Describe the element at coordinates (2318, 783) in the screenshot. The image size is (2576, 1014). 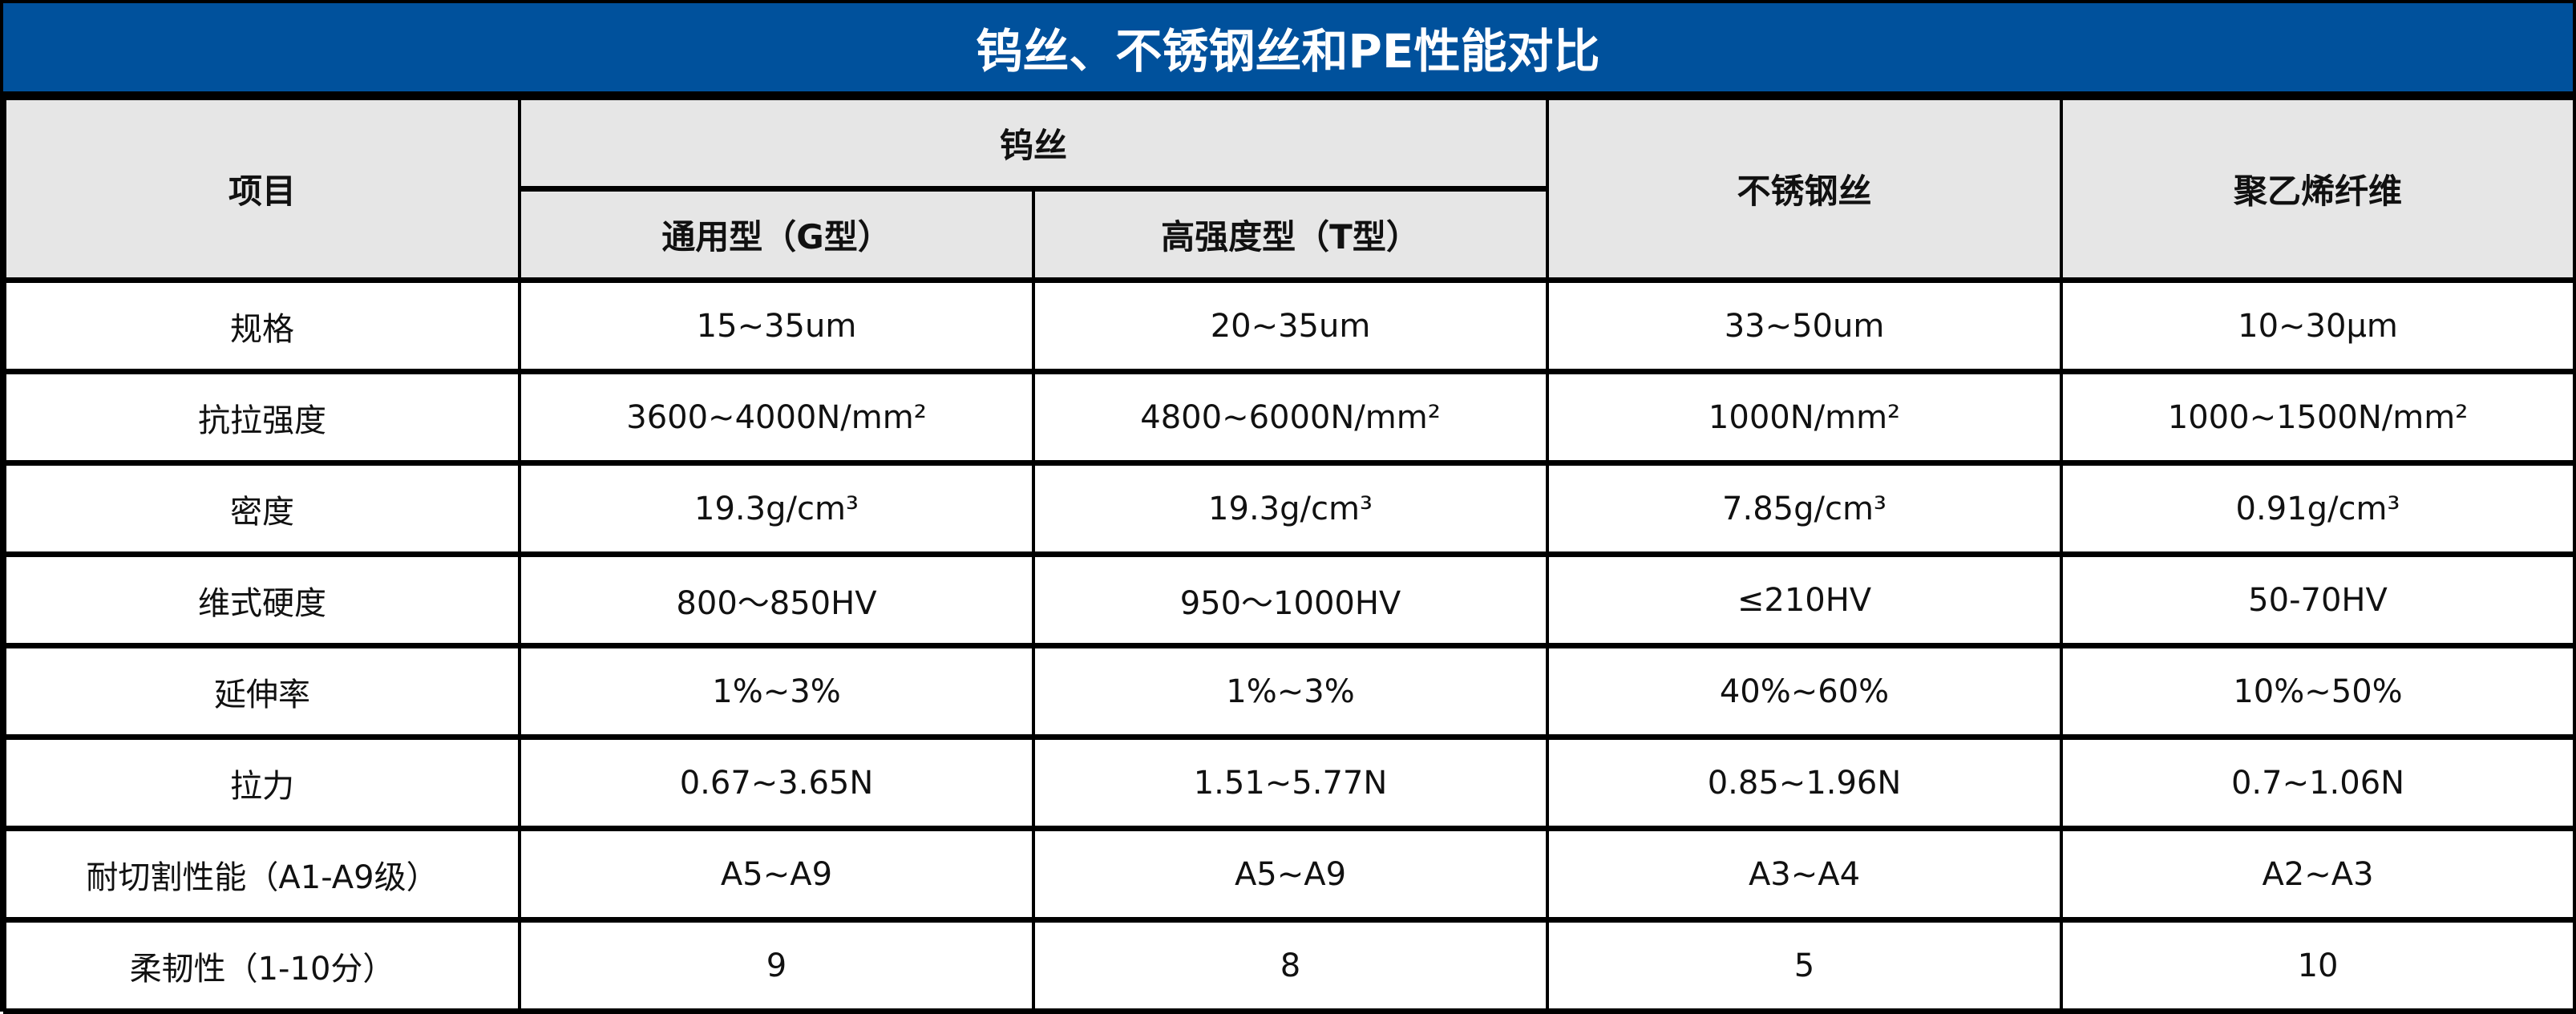
I see `cell-pe: 0.7~1.06N` at that location.